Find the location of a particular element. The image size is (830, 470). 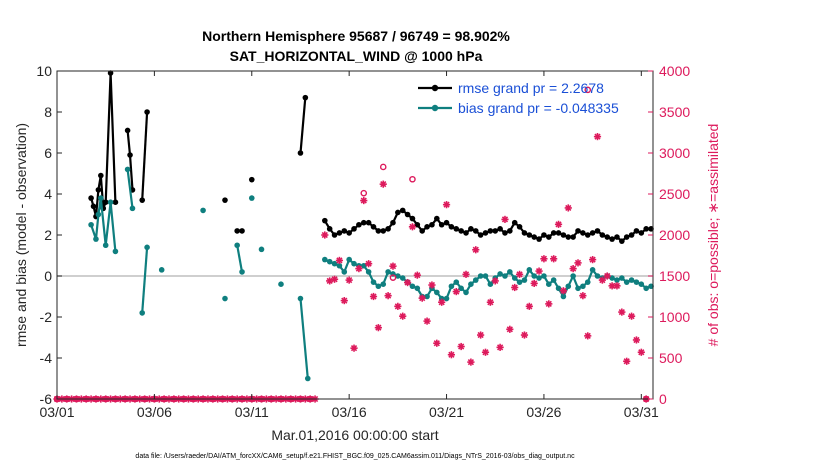

y-tick-label-right: 4000 is located at coordinates (674, 71).